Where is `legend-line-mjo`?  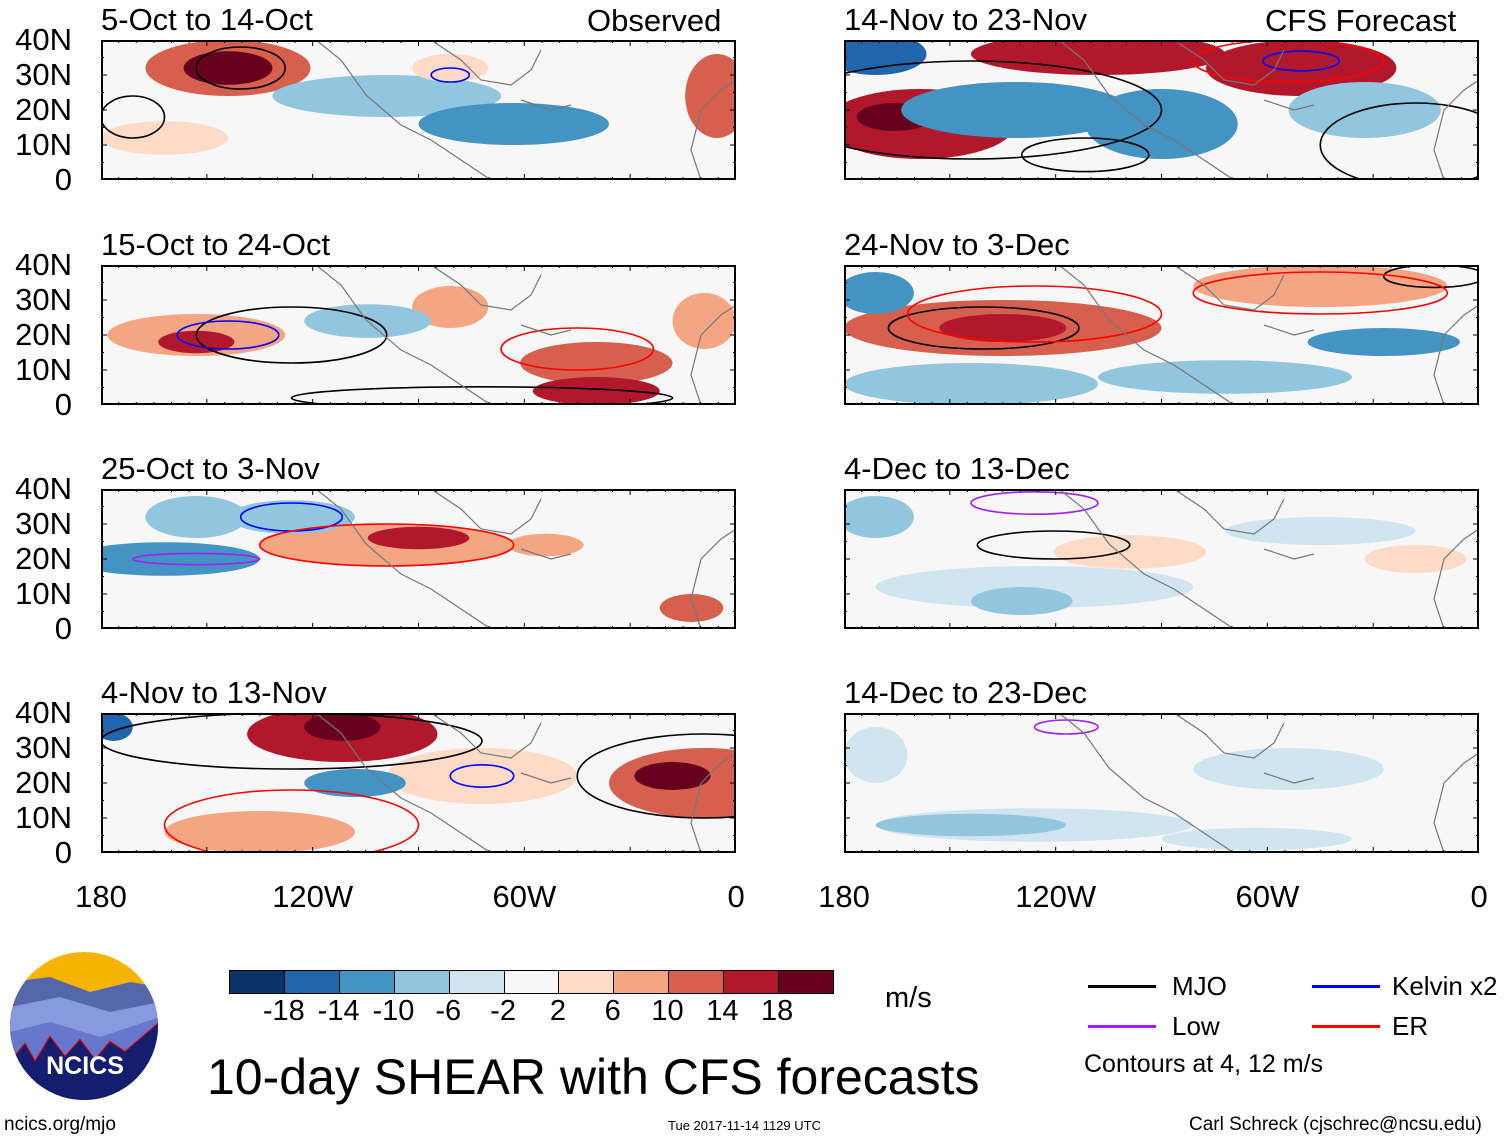 legend-line-mjo is located at coordinates (1122, 986).